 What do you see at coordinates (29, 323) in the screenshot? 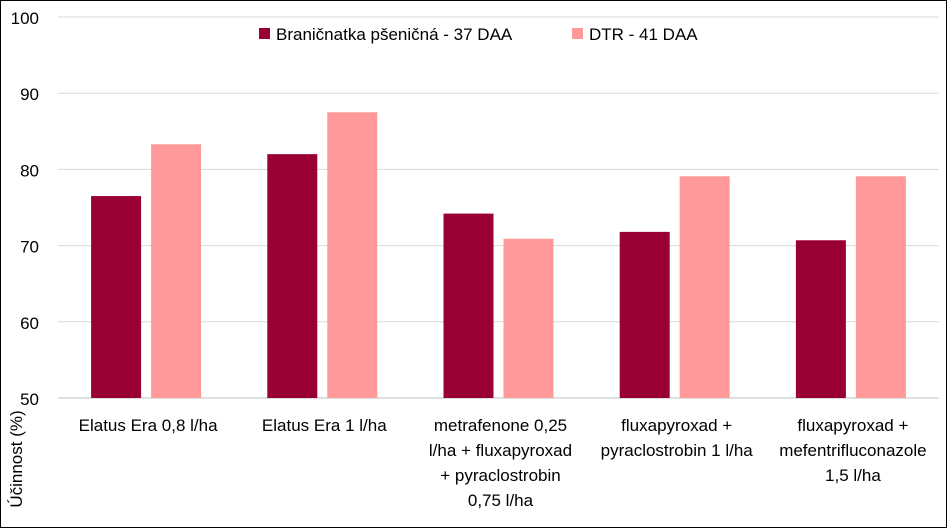
I see `y-tick-label: 60` at bounding box center [29, 323].